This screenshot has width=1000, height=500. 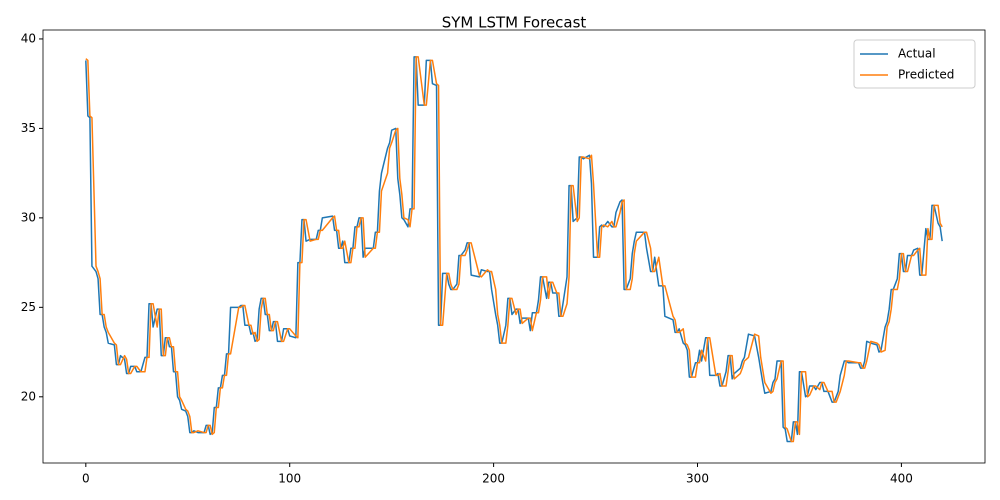 What do you see at coordinates (86, 479) in the screenshot?
I see `x-tick-label: 0` at bounding box center [86, 479].